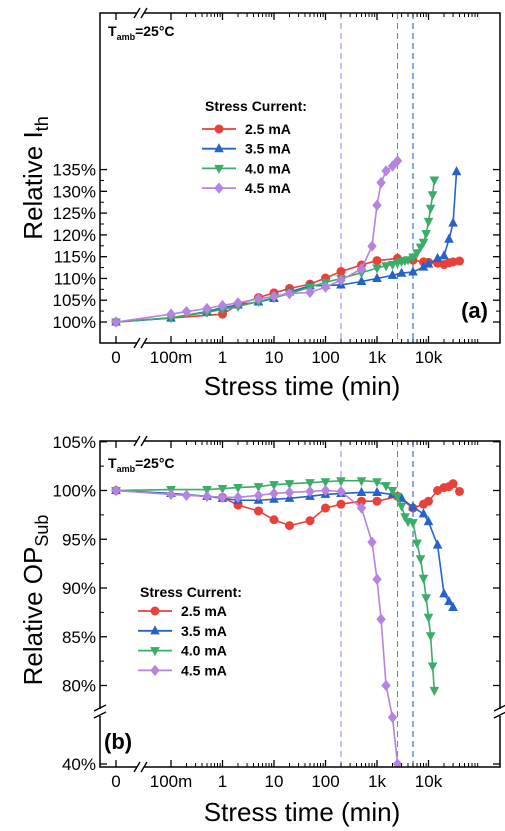  I want to click on panel-b-xlabel: Stress time (min), so click(302, 812).